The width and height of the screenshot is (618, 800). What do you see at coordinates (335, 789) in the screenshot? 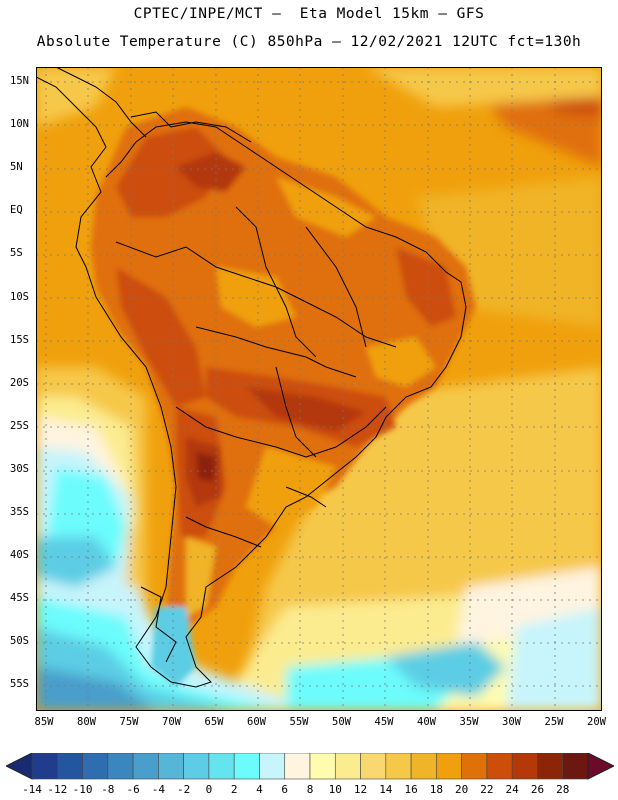
I see `colorbar-label: 10` at bounding box center [335, 789].